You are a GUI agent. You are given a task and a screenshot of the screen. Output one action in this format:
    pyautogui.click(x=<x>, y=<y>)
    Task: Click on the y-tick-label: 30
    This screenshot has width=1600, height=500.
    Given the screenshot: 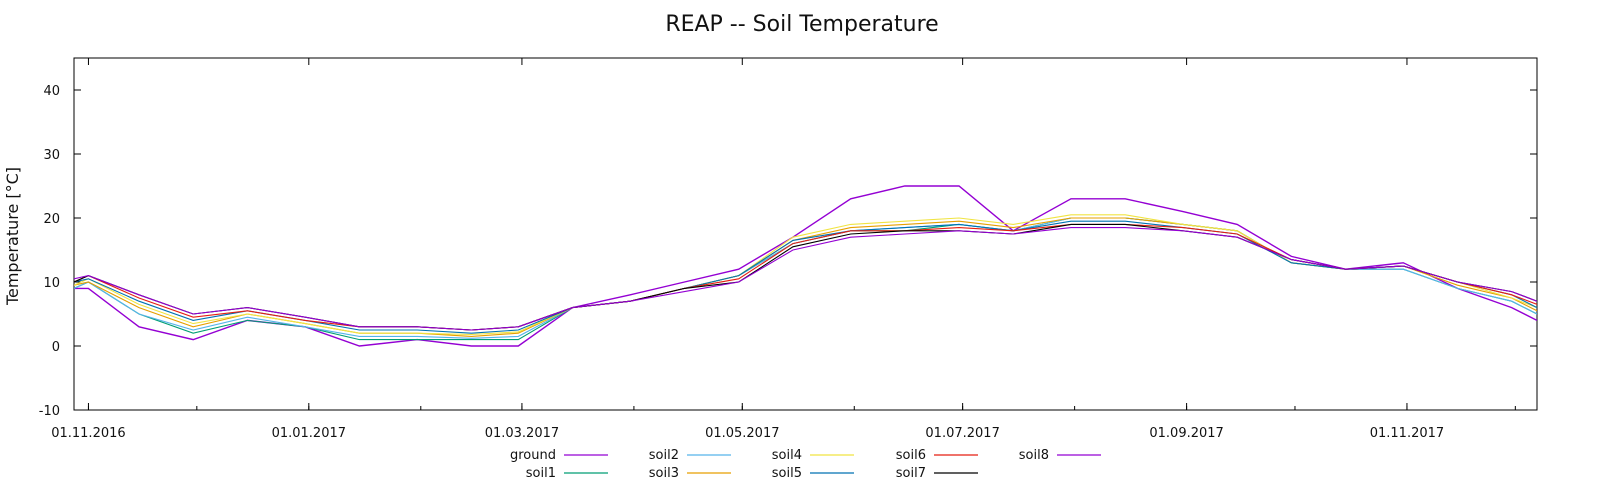 What is the action you would take?
    pyautogui.click(x=51, y=155)
    